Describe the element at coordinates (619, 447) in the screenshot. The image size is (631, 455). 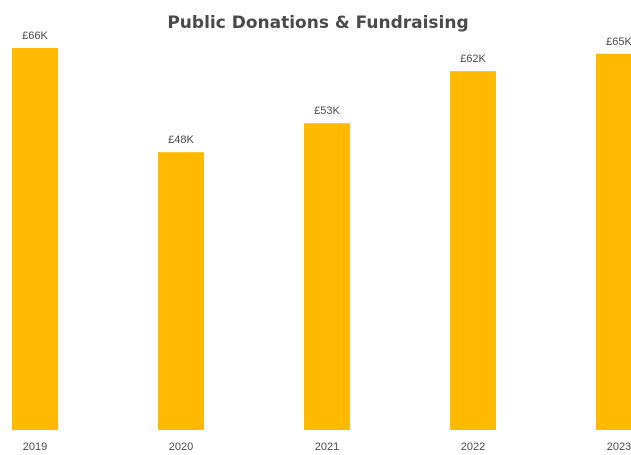
I see `x-tick-label-2023: 2023` at that location.